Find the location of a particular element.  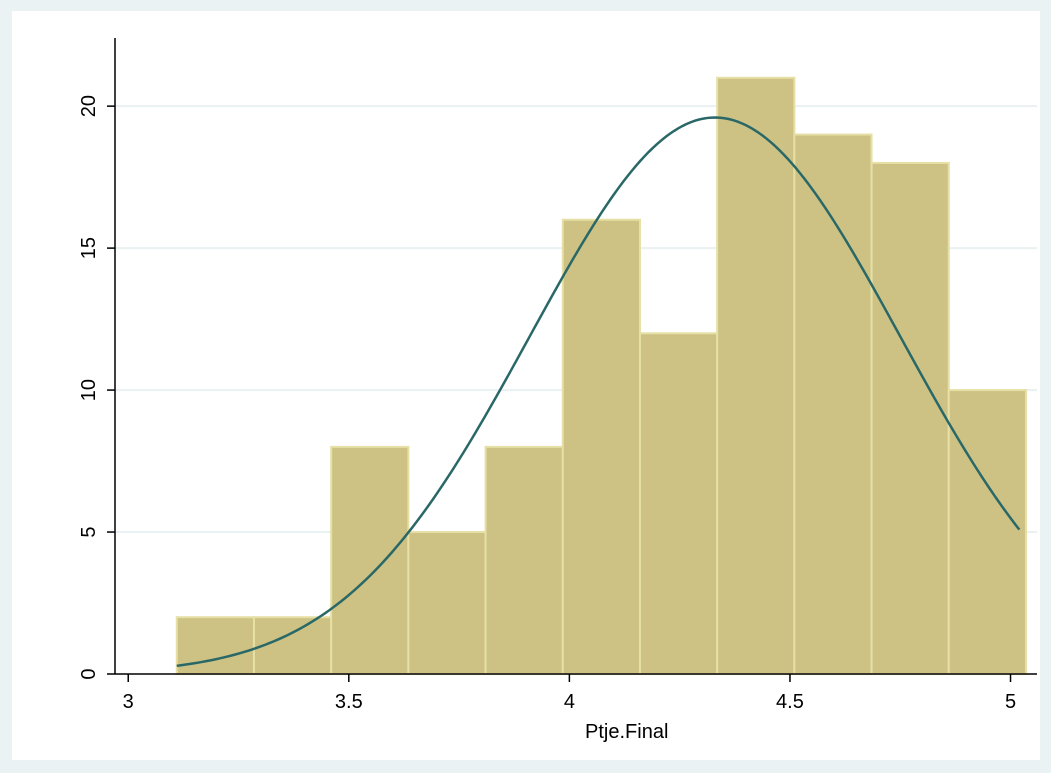

y-tick-label: 5 is located at coordinates (89, 531).